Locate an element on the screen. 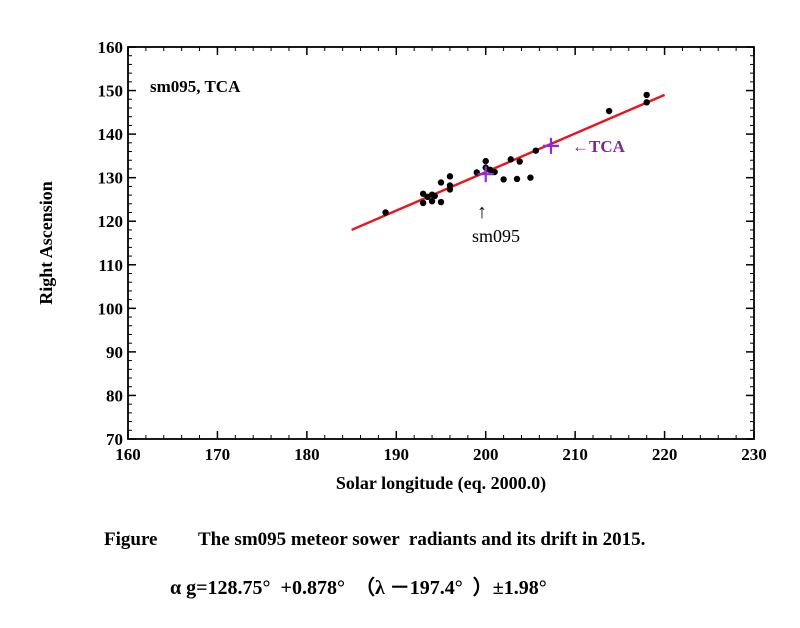 This screenshot has width=800, height=628. y-tick-label: 110 is located at coordinates (110, 265).